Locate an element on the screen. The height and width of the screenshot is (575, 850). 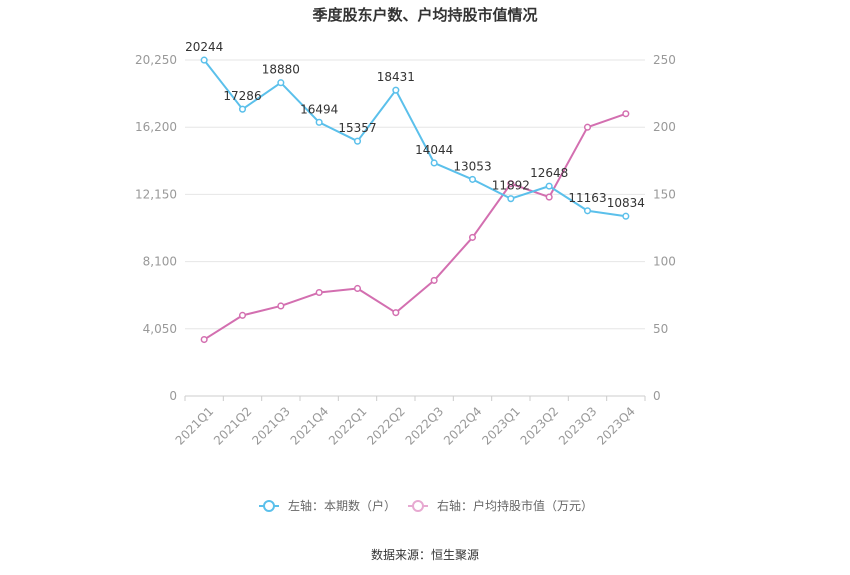
chart-title: 季度股东户数、户均持股市值情况 is located at coordinates (424, 15).